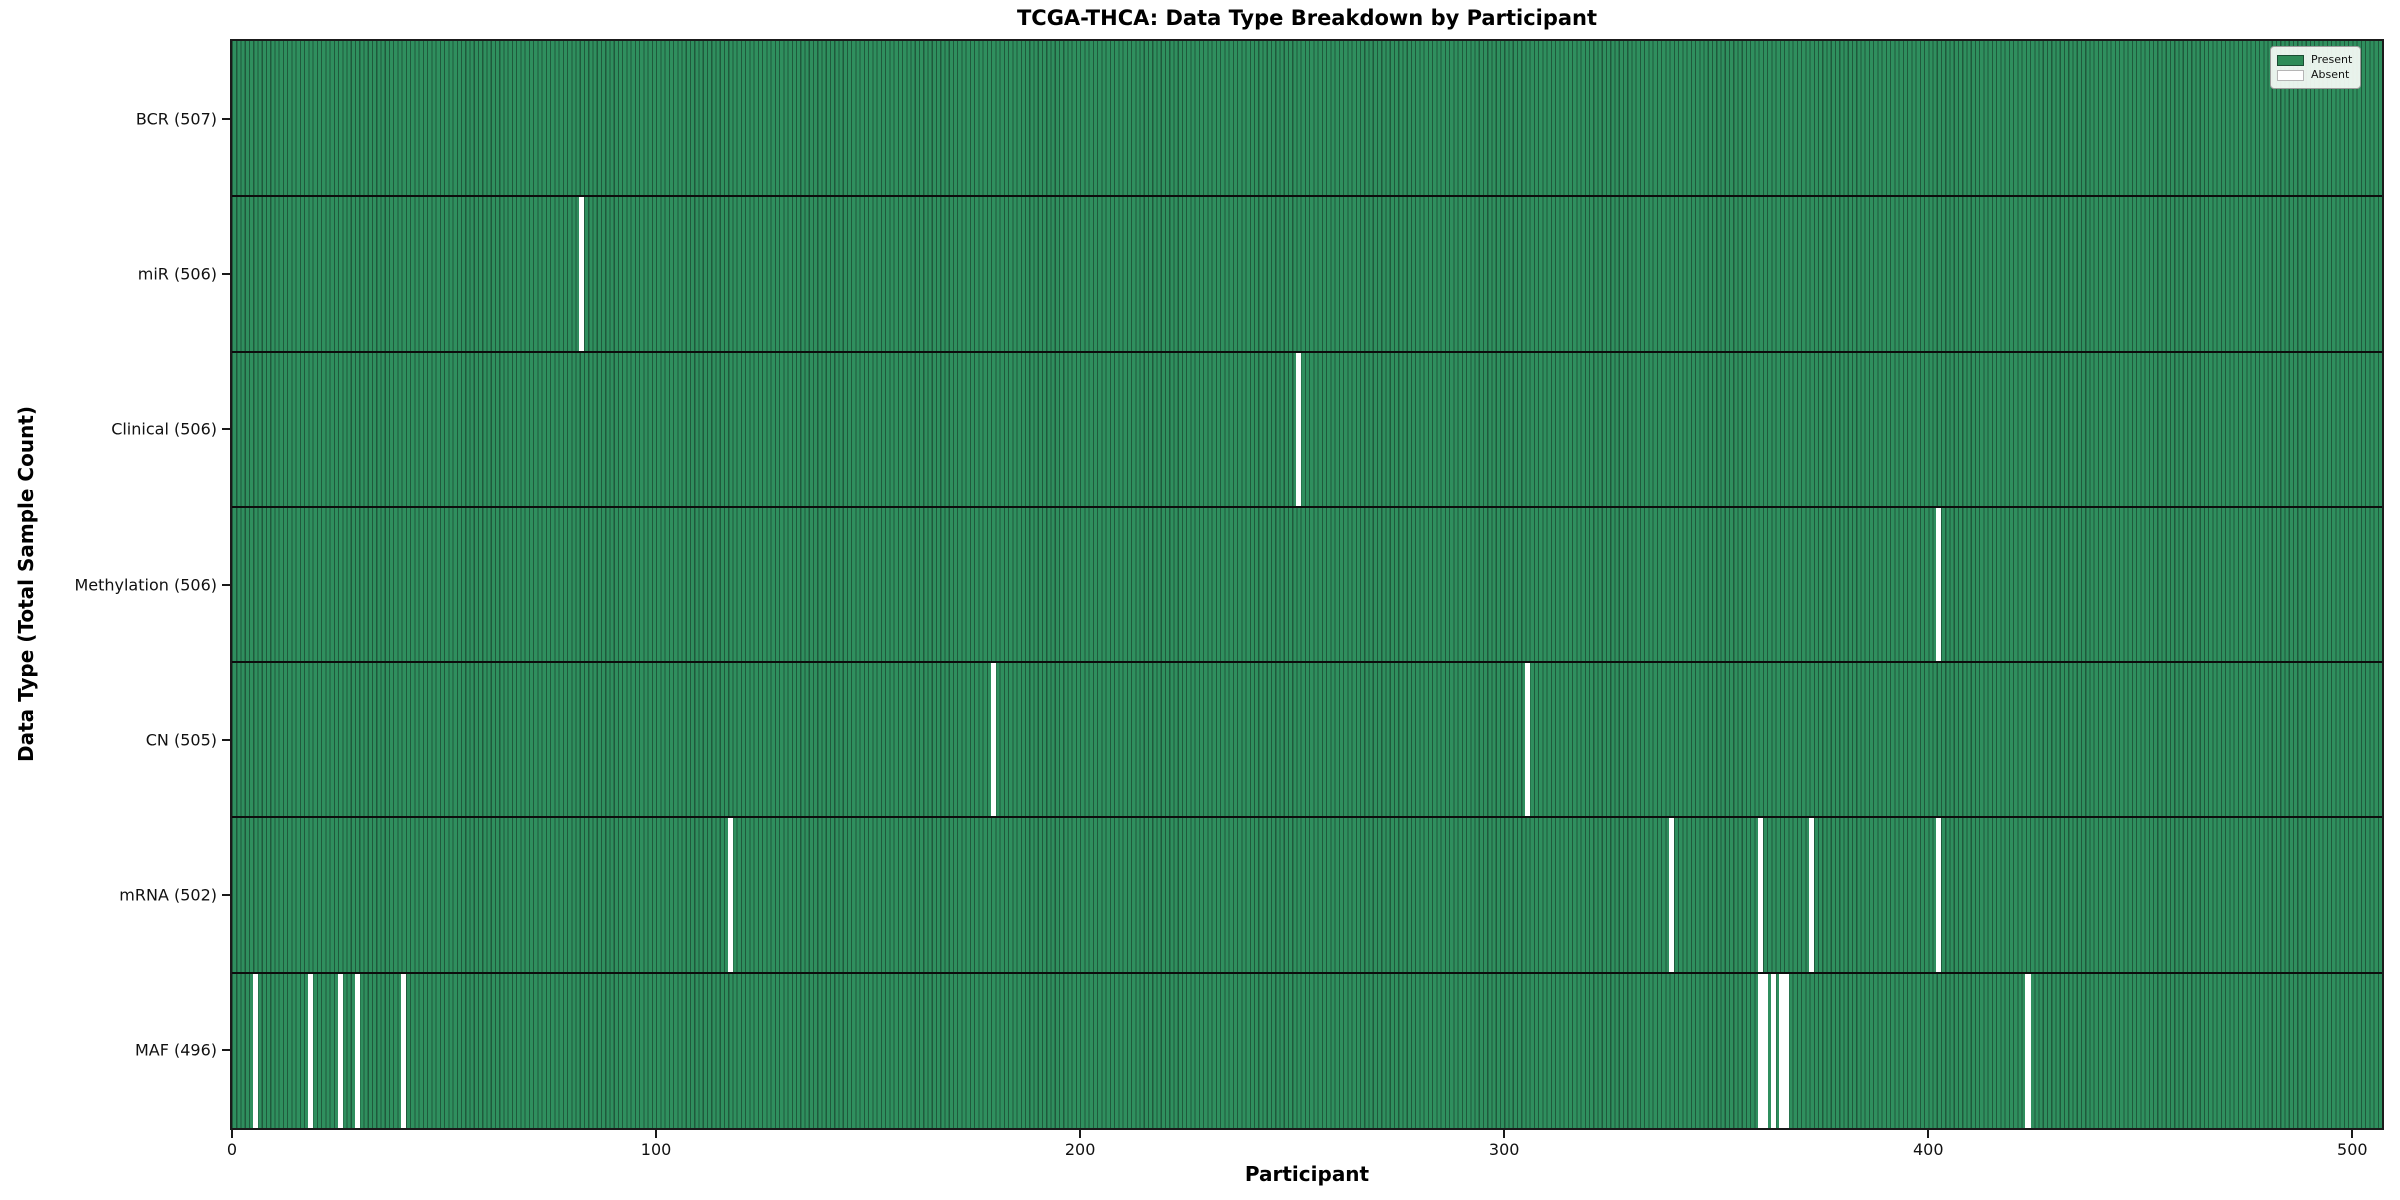  What do you see at coordinates (2290, 60) in the screenshot?
I see `legend-swatch-present` at bounding box center [2290, 60].